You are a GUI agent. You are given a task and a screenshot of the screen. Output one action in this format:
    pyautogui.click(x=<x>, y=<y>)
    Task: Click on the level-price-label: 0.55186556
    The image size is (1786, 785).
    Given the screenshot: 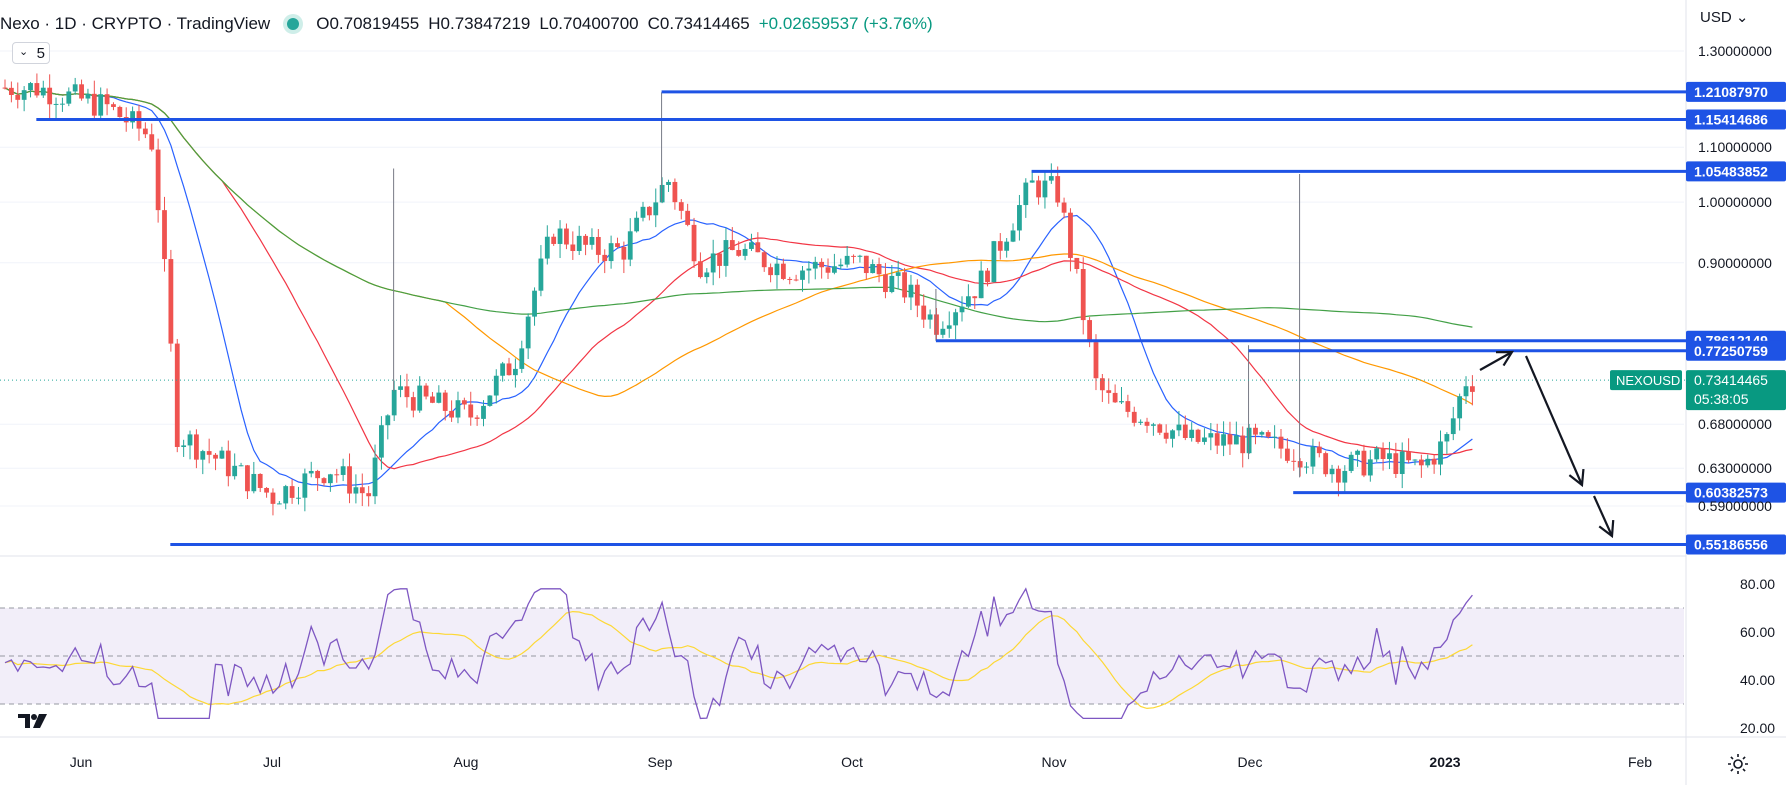 What is the action you would take?
    pyautogui.click(x=1731, y=544)
    